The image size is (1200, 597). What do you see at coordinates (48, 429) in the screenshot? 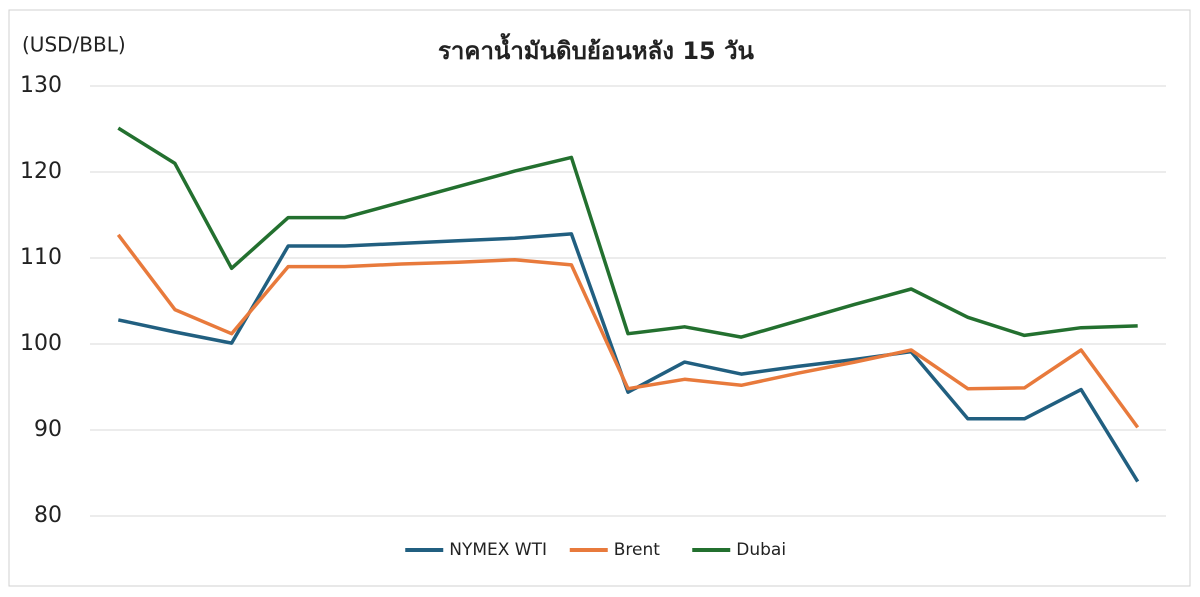
I see `y-tick-label: 90` at bounding box center [48, 429].